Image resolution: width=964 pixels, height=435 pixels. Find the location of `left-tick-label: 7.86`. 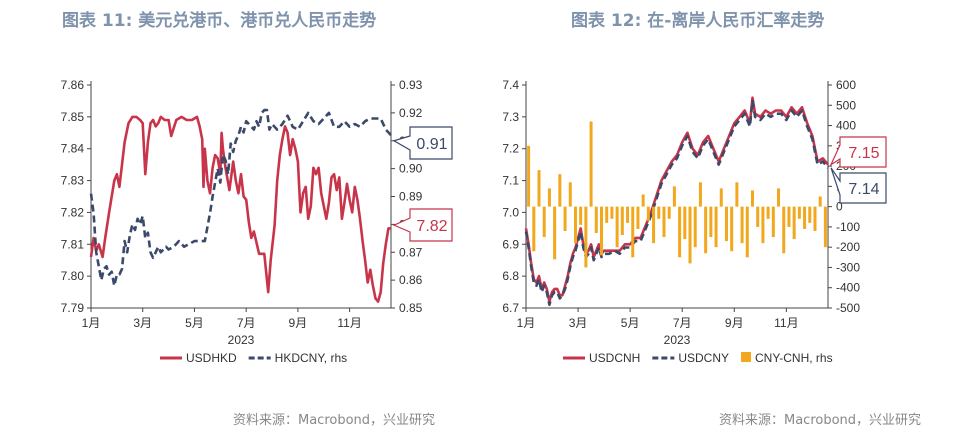

left-tick-label: 7.86 is located at coordinates (73, 85).